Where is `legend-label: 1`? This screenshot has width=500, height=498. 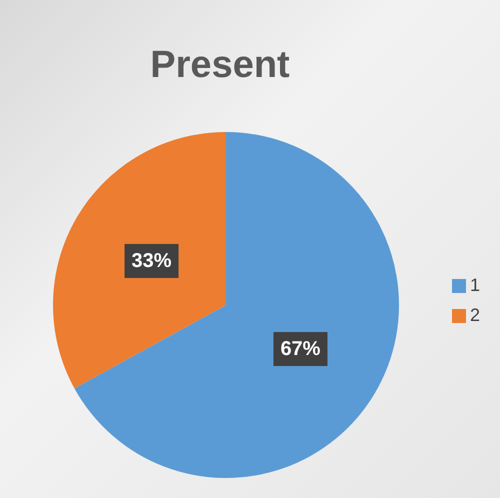
legend-label: 1 is located at coordinates (475, 285).